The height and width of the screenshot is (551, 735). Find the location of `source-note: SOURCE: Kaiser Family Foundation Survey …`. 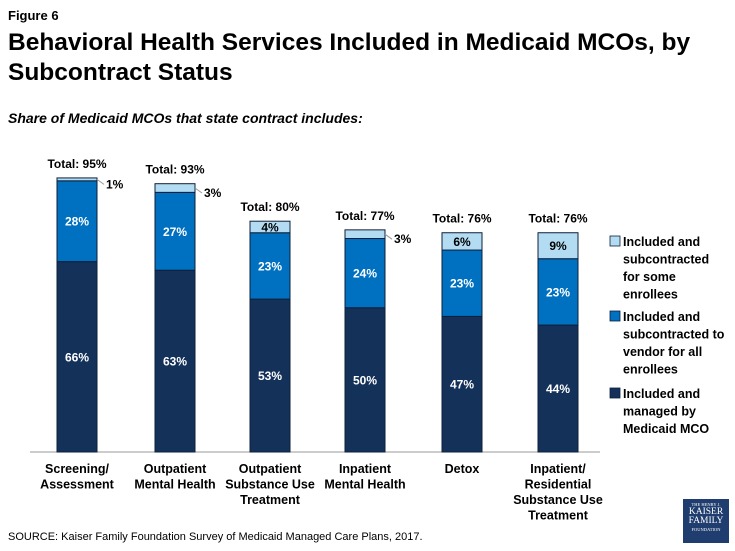

source-note: SOURCE: Kaiser Family Foundation Survey … is located at coordinates (215, 537).